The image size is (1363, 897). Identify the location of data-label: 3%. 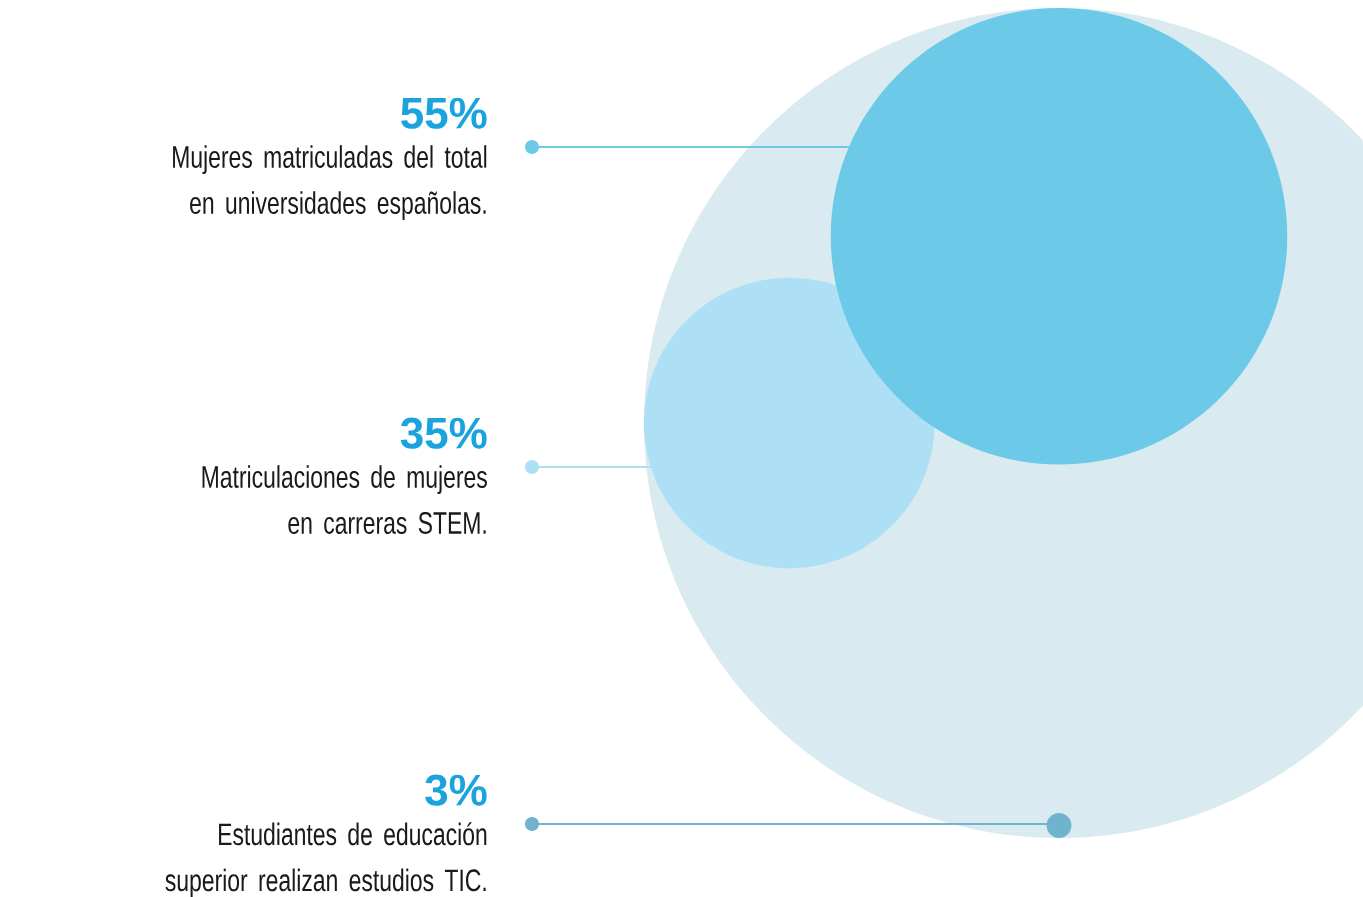
(456, 790).